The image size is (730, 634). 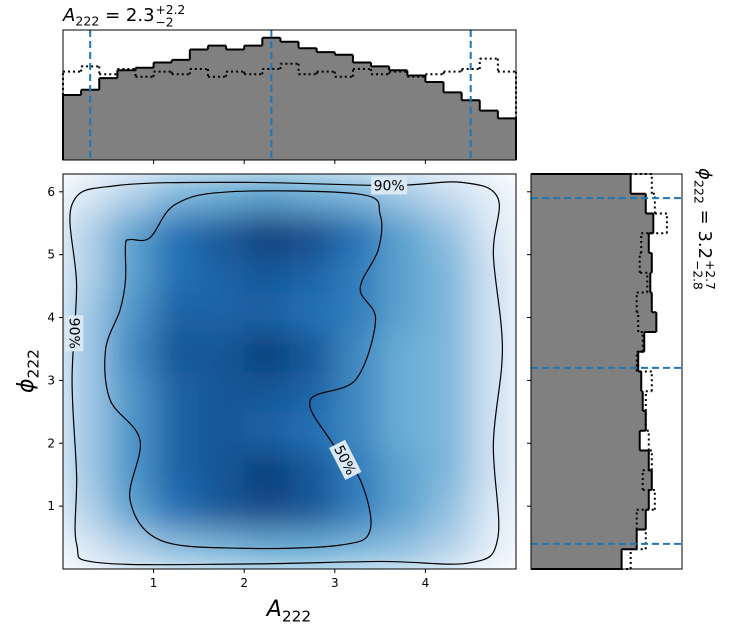 What do you see at coordinates (51, 318) in the screenshot?
I see `y-tick-label: 4` at bounding box center [51, 318].